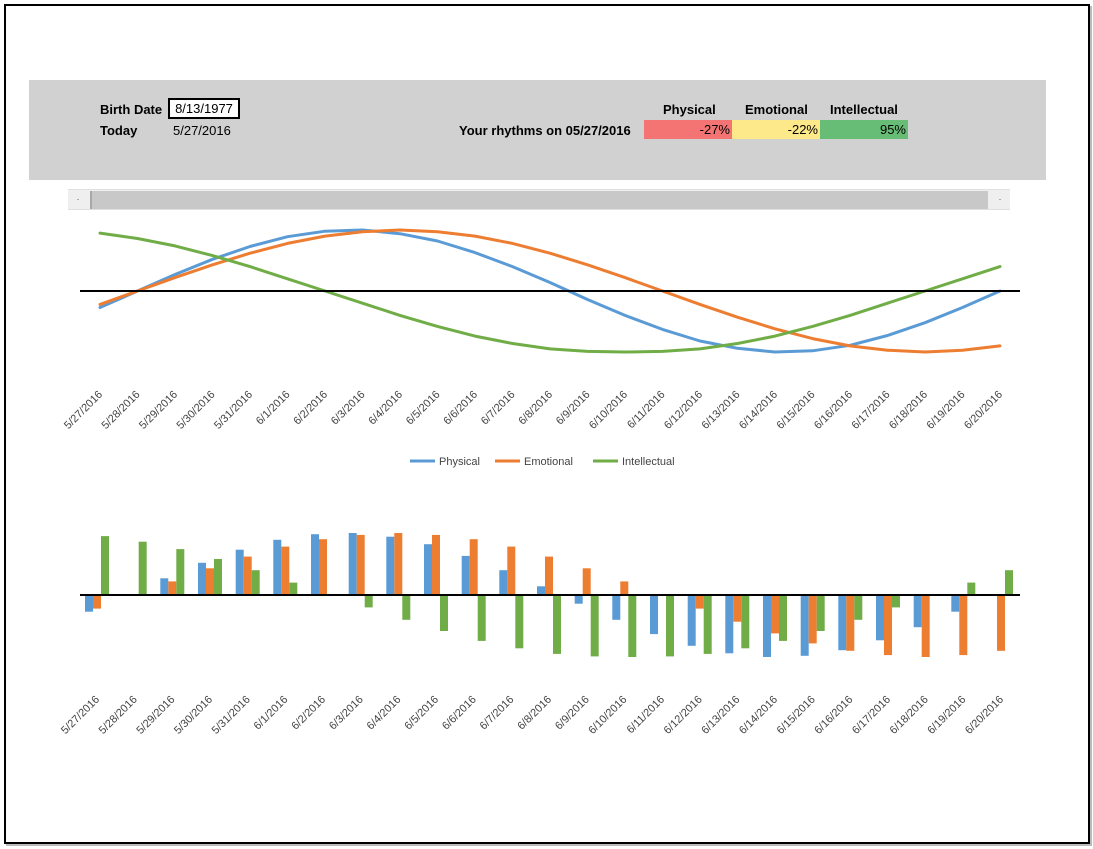 This screenshot has width=1093, height=849. Describe the element at coordinates (535, 408) in the screenshot. I see `line-chart-tick-label: 6/8/2016` at that location.